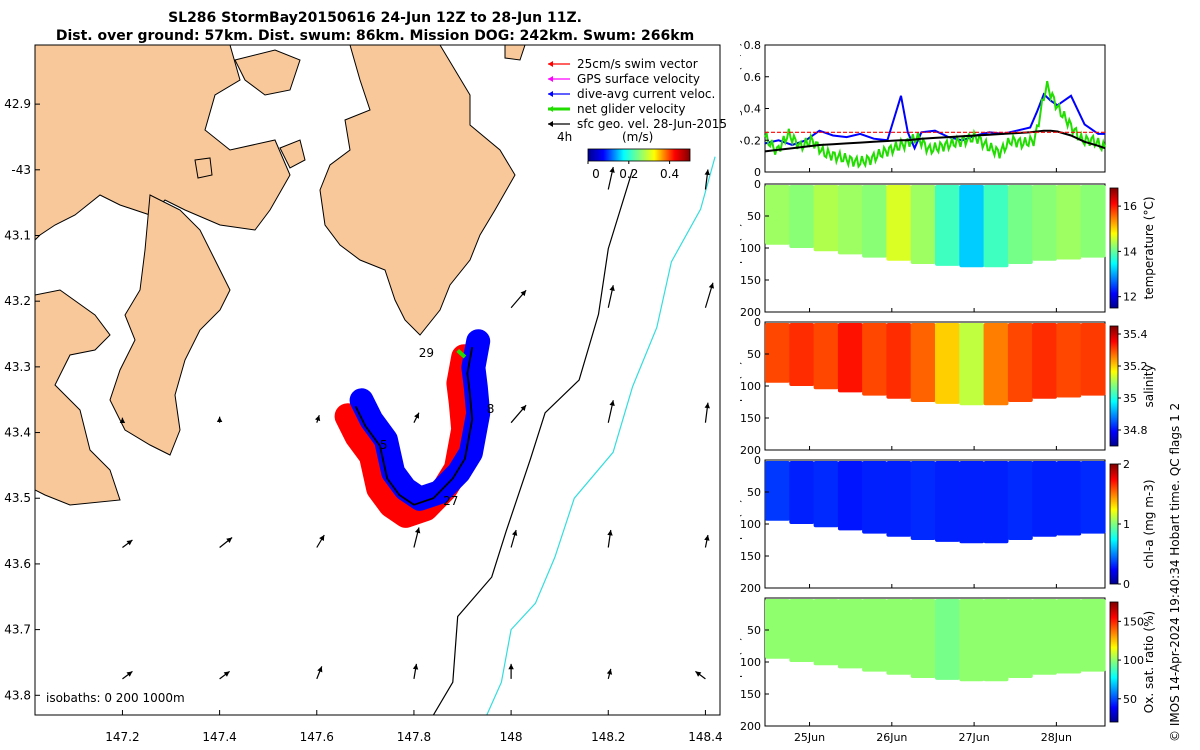  I want to click on temperature-y-tick-label: 50, so click(754, 216).